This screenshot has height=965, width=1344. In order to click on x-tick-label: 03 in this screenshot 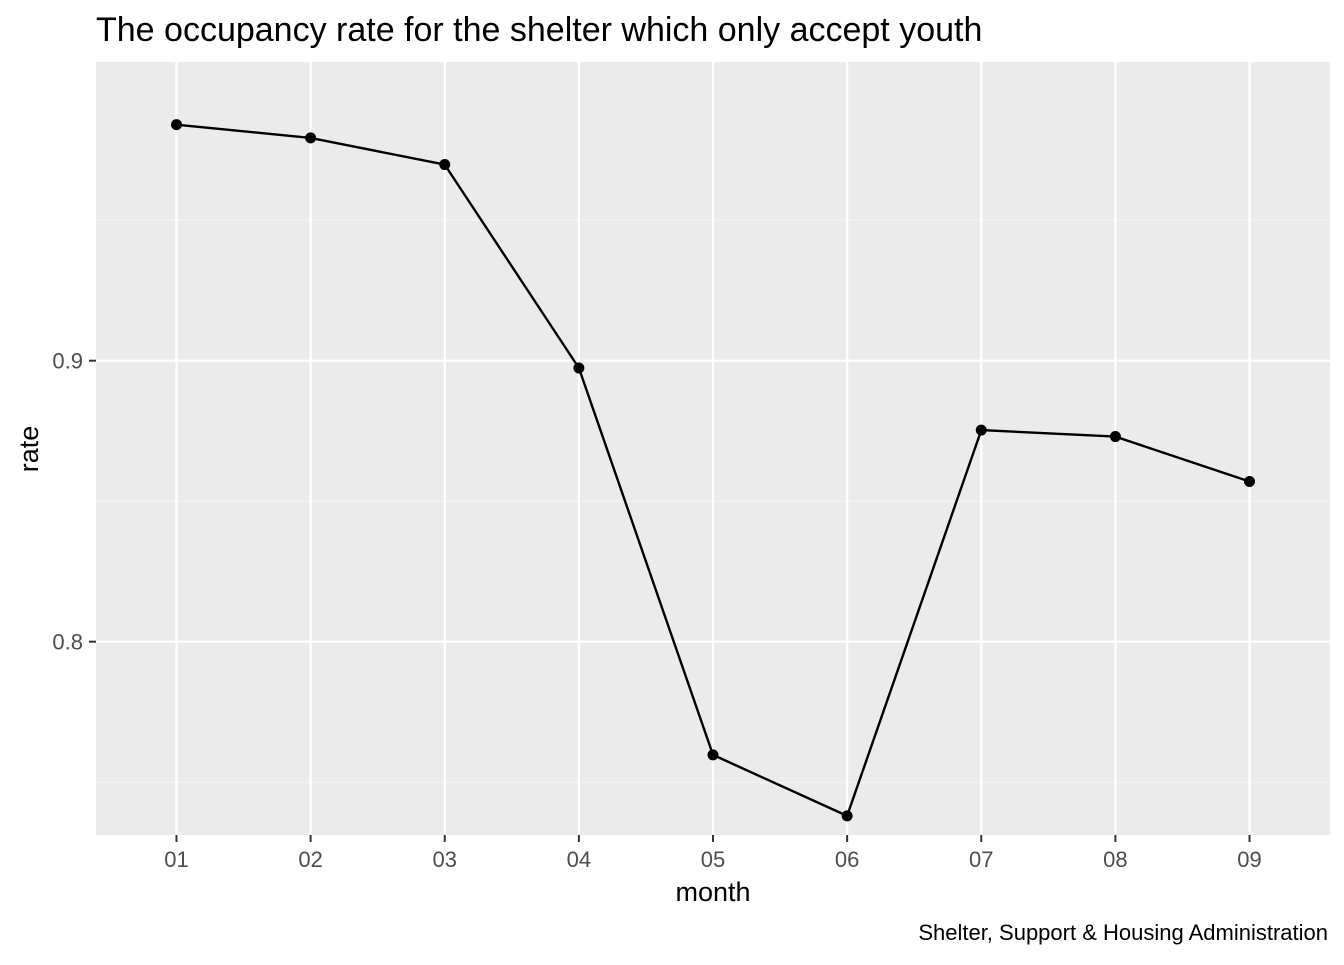, I will do `click(444, 859)`.